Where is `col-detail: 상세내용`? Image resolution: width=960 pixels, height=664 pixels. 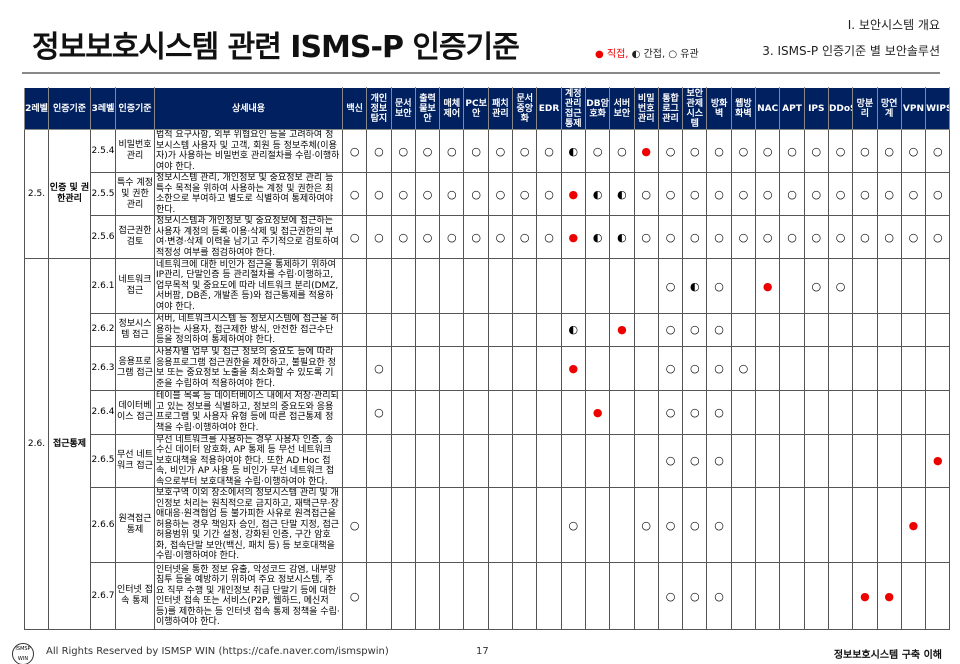
col-detail: 상세내용 is located at coordinates (248, 108).